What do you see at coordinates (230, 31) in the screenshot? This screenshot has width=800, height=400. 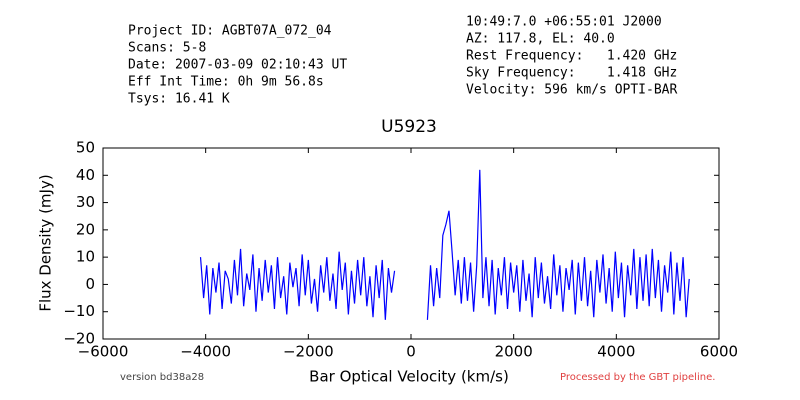 I see `header-line: Project ID: AGBT07A_072_04` at bounding box center [230, 31].